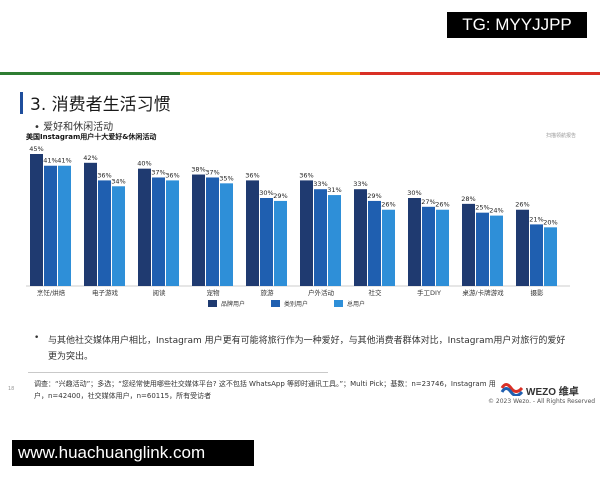 The image size is (600, 480). Describe the element at coordinates (276, 303) in the screenshot. I see `legend-swatch-category` at that location.